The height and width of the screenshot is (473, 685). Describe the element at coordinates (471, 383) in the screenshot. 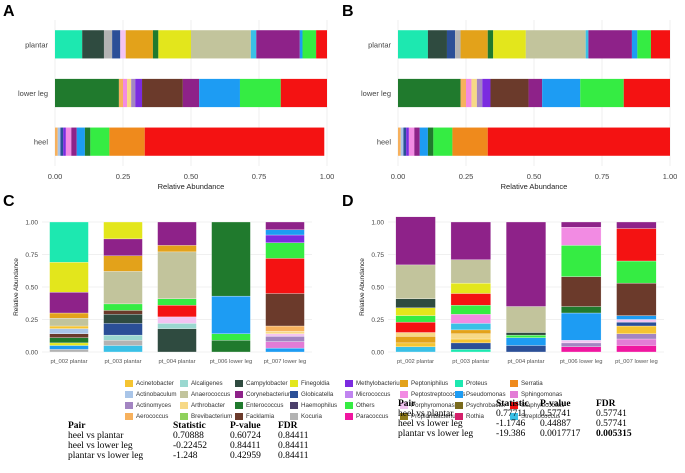

I see `legend-item: Proteus` at that location.